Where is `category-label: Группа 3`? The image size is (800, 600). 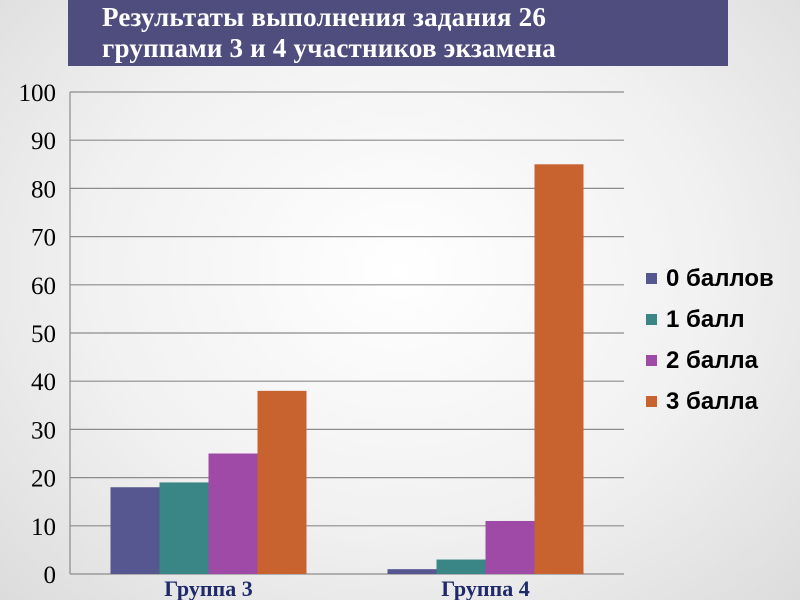 category-label: Группа 3 is located at coordinates (208, 588).